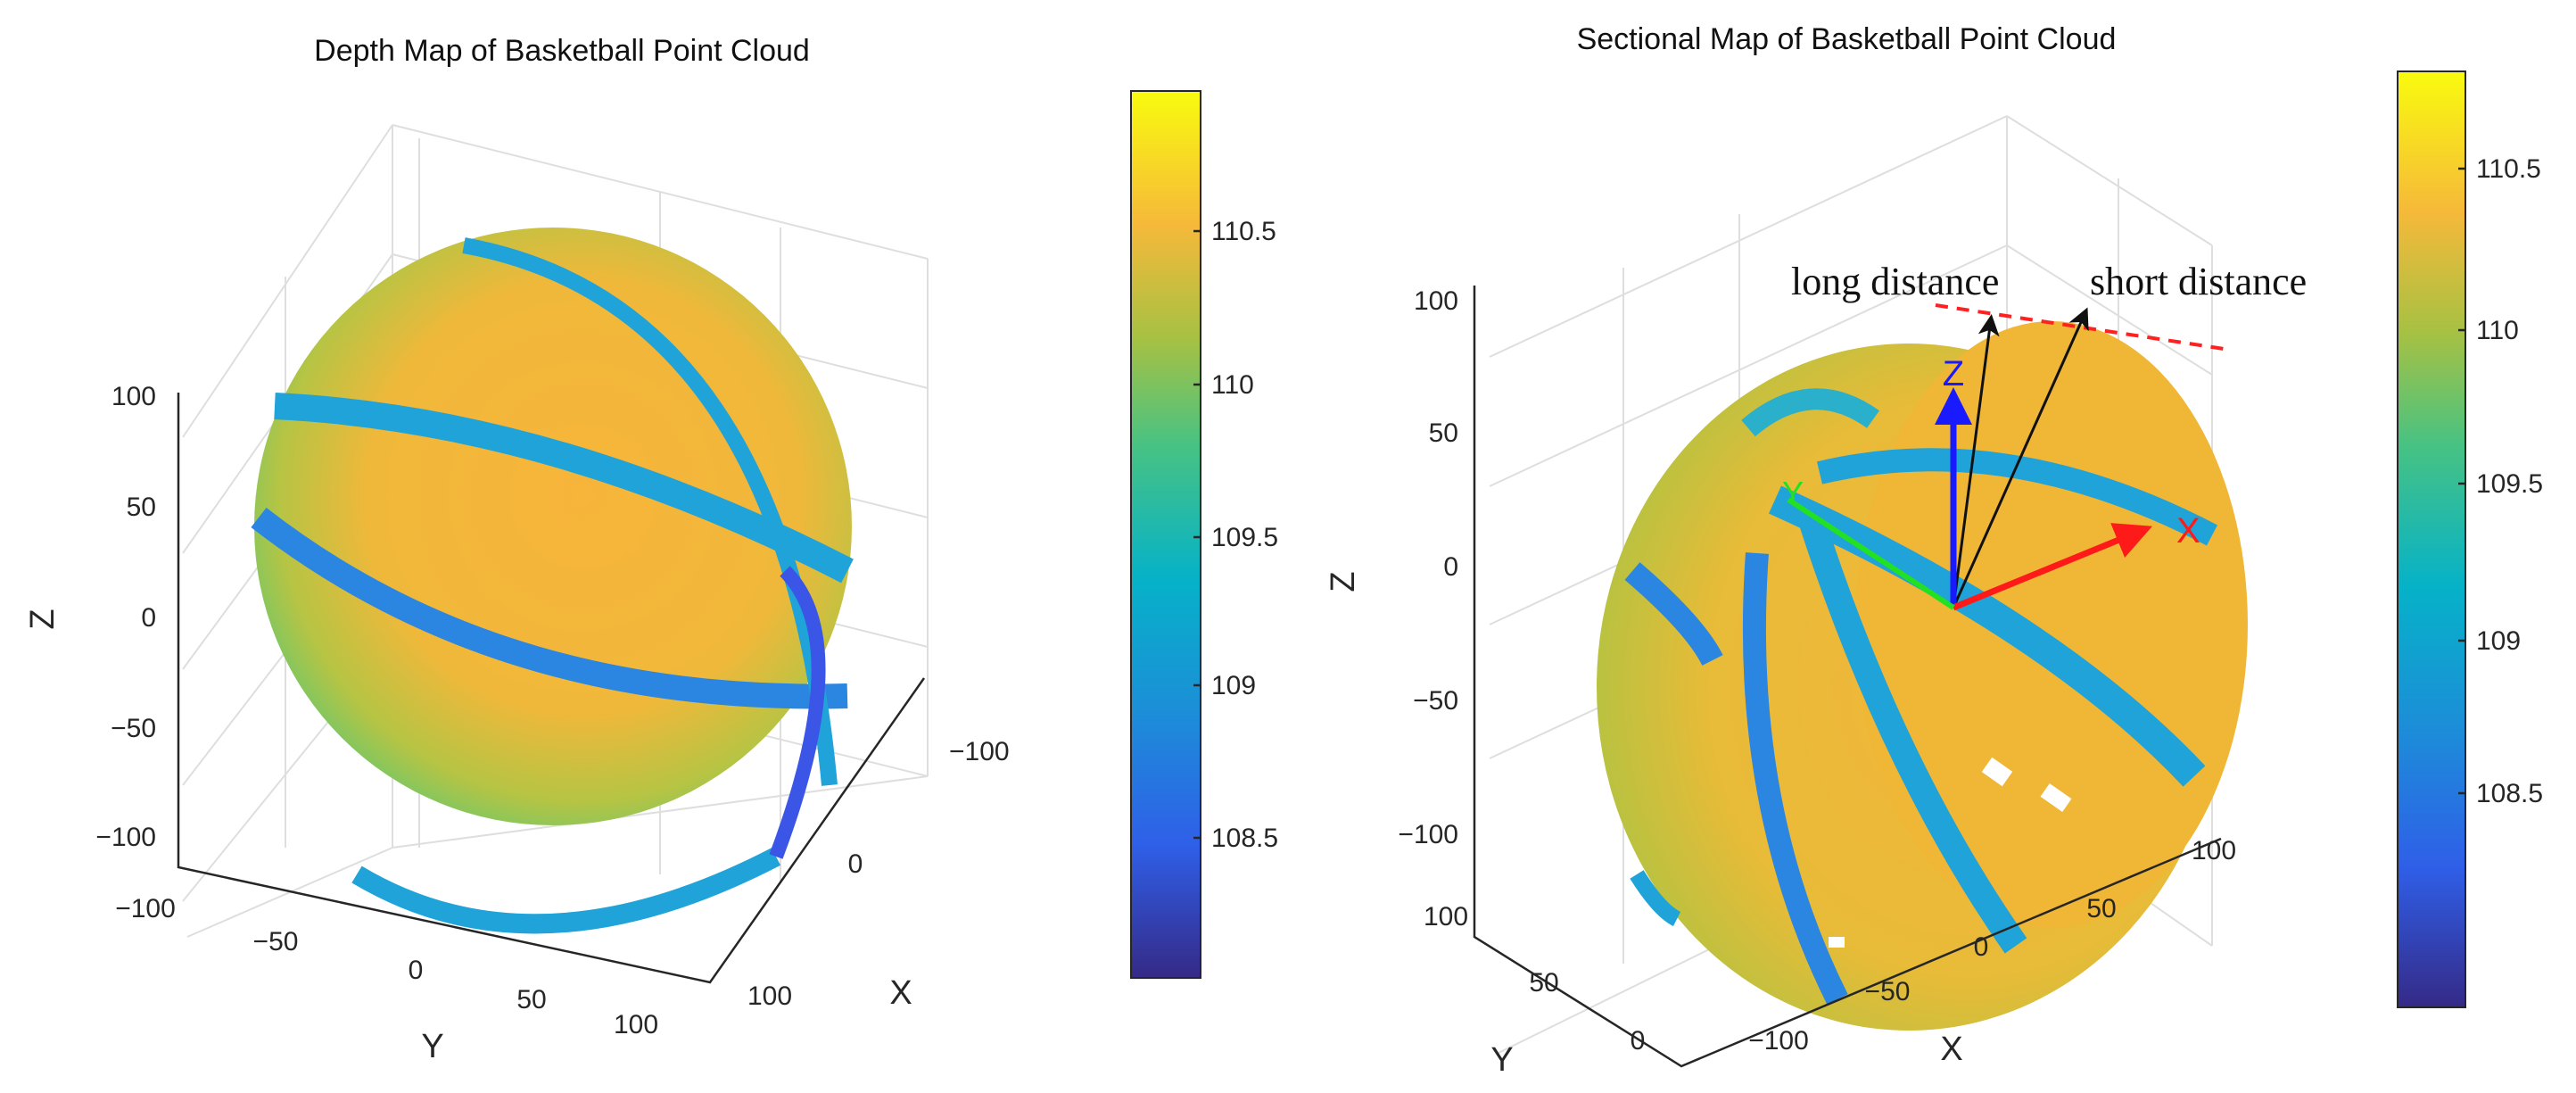 Image resolution: width=2576 pixels, height=1093 pixels. What do you see at coordinates (562, 51) in the screenshot?
I see `left-title: Depth Map of Basketball Point Cloud` at bounding box center [562, 51].